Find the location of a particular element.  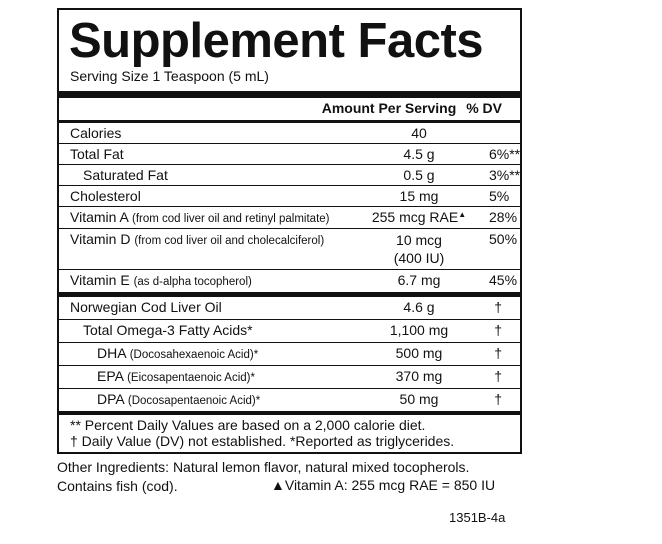

amount: 10 mcg (400 IU) is located at coordinates (419, 249).